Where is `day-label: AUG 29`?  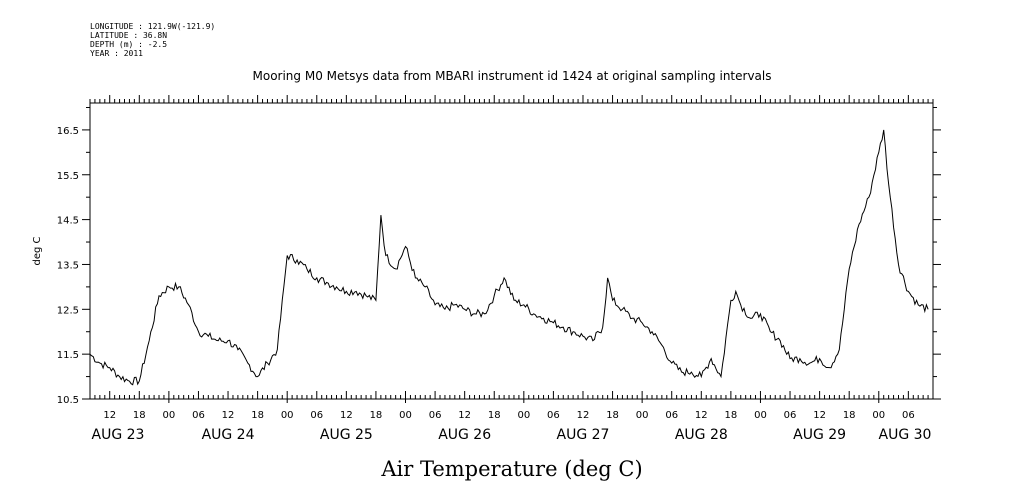
day-label: AUG 29 is located at coordinates (819, 435).